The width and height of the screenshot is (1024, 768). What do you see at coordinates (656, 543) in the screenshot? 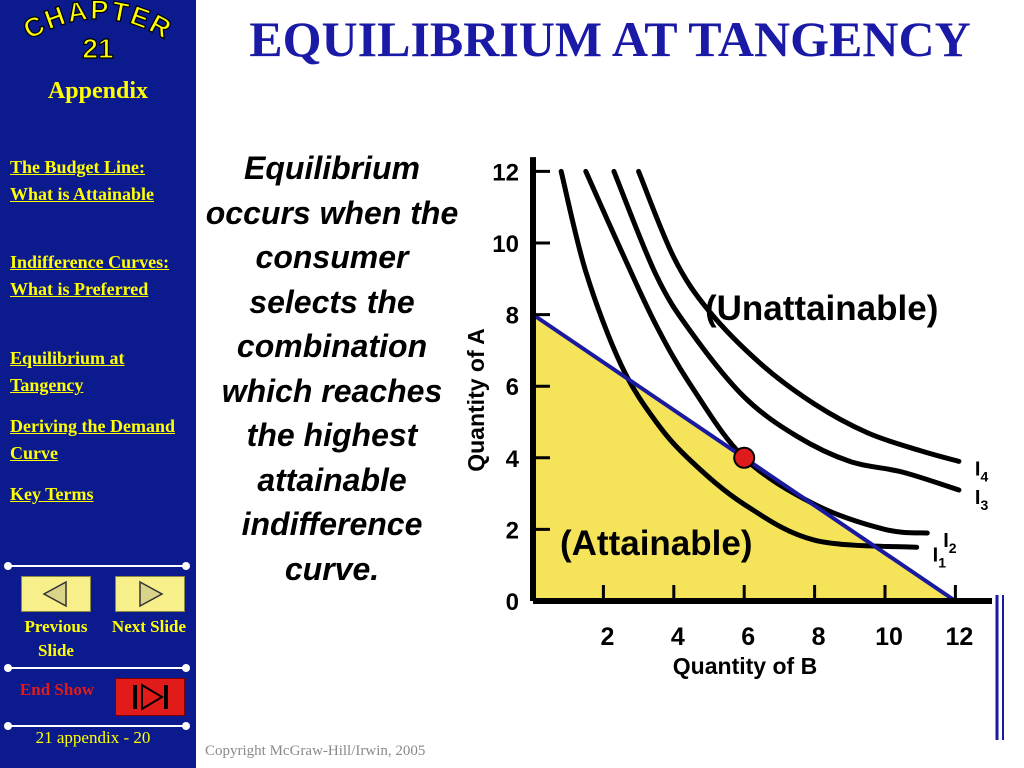
I see `attainable-label: (Attainable)` at bounding box center [656, 543].